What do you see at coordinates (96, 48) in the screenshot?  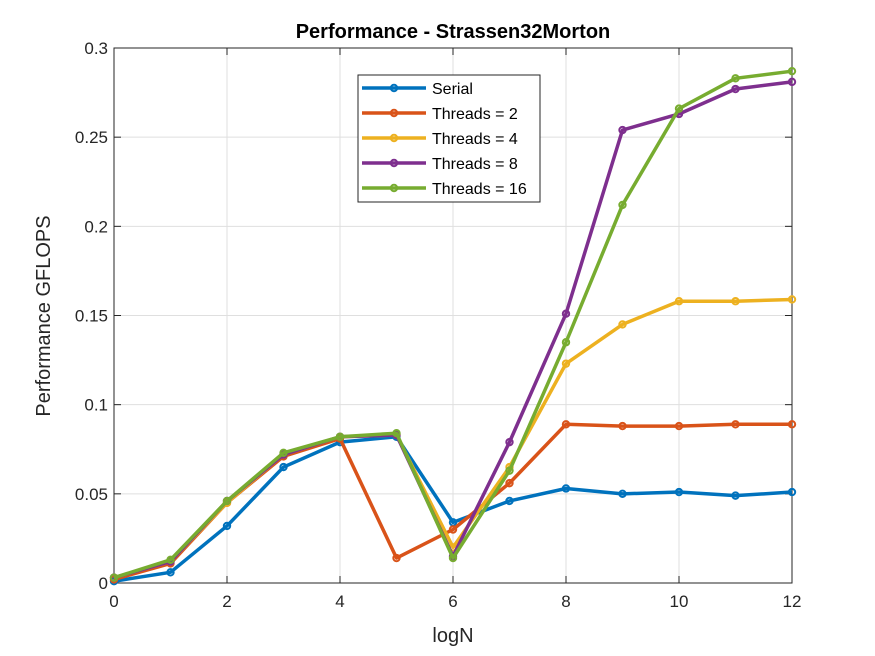 I see `y-tick-label: 0.3` at bounding box center [96, 48].